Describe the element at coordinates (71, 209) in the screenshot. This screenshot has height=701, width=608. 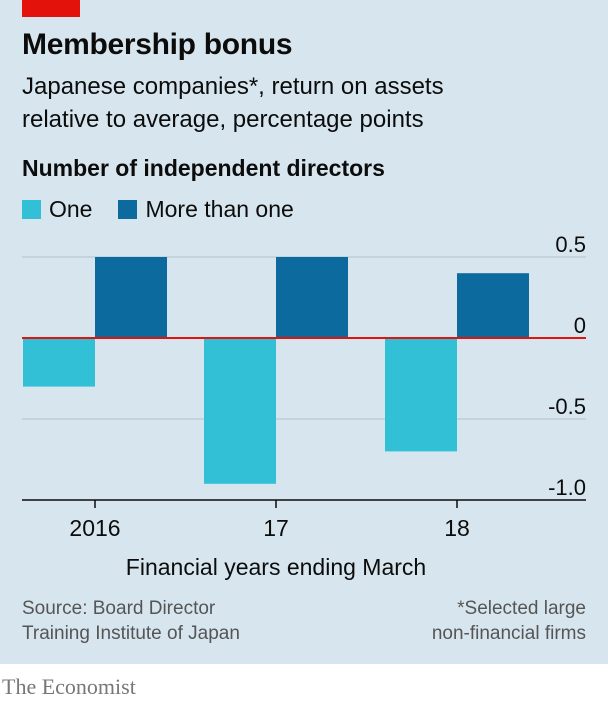
I see `legend-label-one: One` at that location.